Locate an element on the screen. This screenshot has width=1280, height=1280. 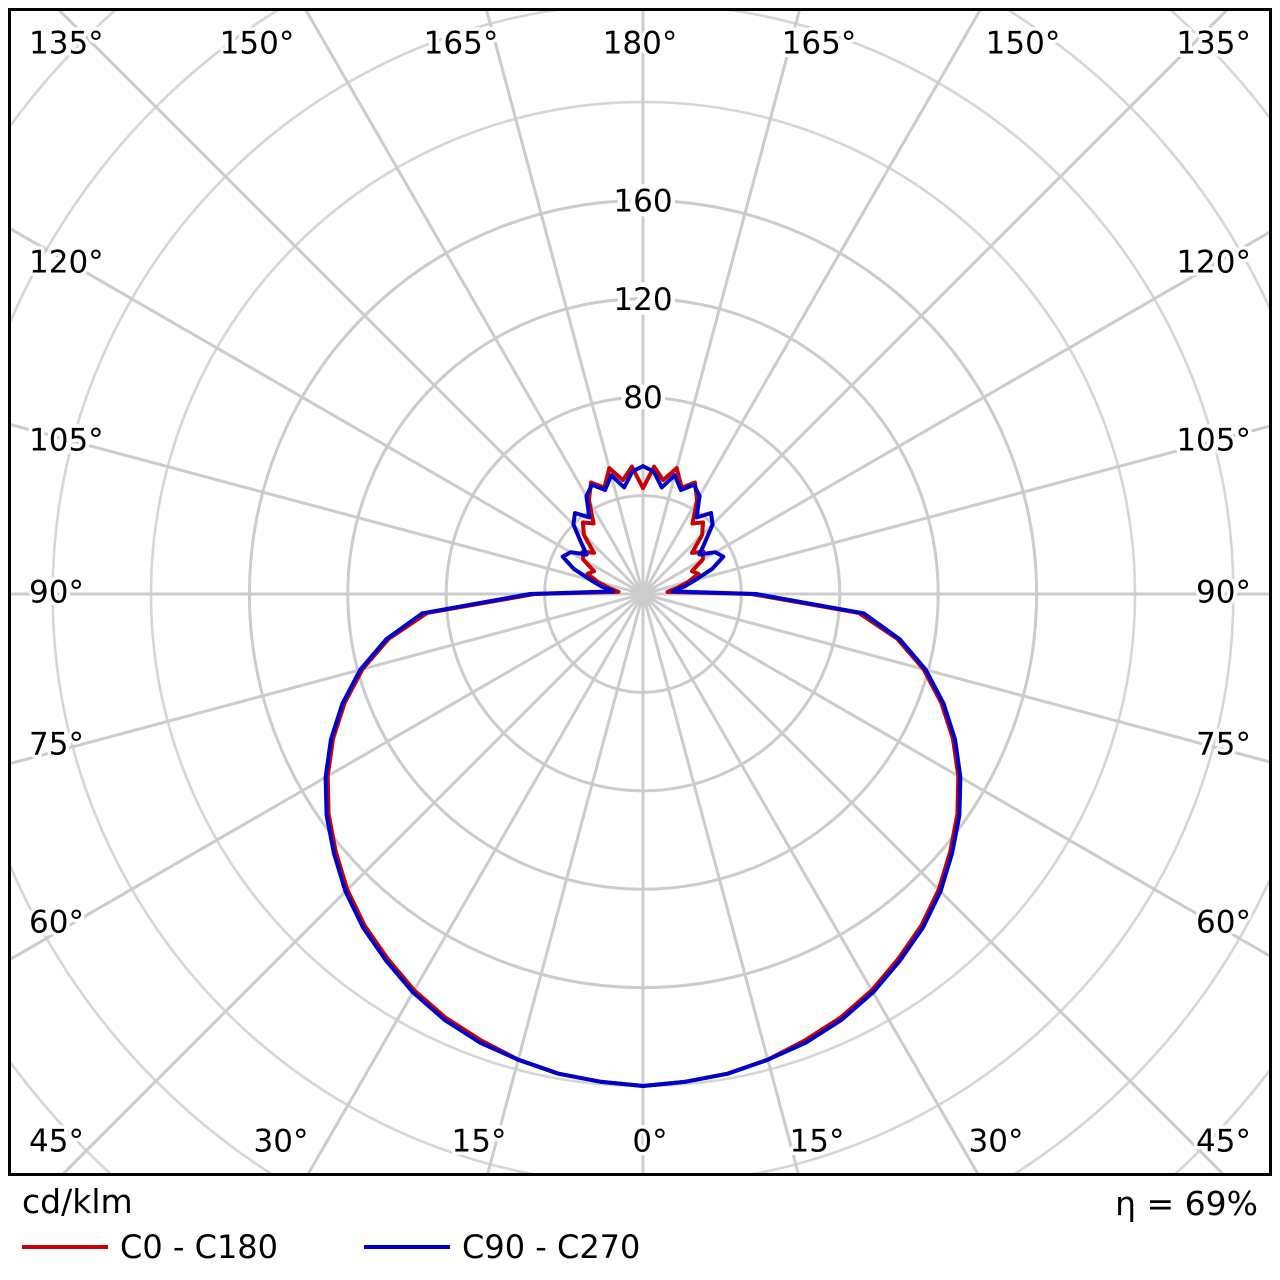
legend-item-c90-c270: C90 - C270 is located at coordinates (502, 1247).